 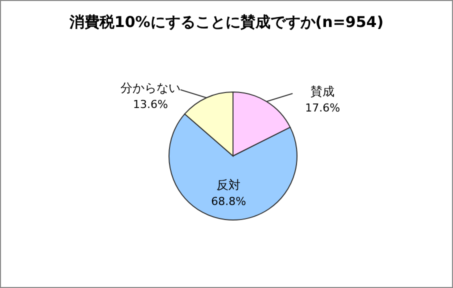 What do you see at coordinates (322, 91) in the screenshot?
I see `legend-label: 賛成` at bounding box center [322, 91].